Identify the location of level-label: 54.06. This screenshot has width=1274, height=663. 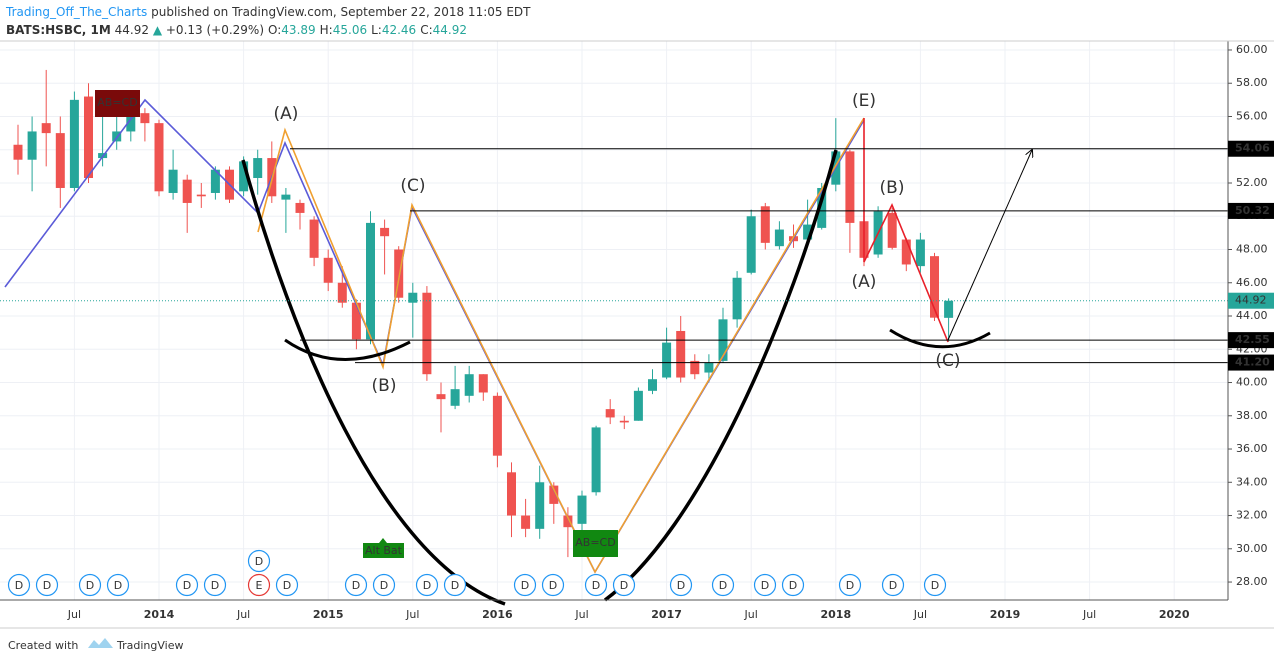
(1252, 148).